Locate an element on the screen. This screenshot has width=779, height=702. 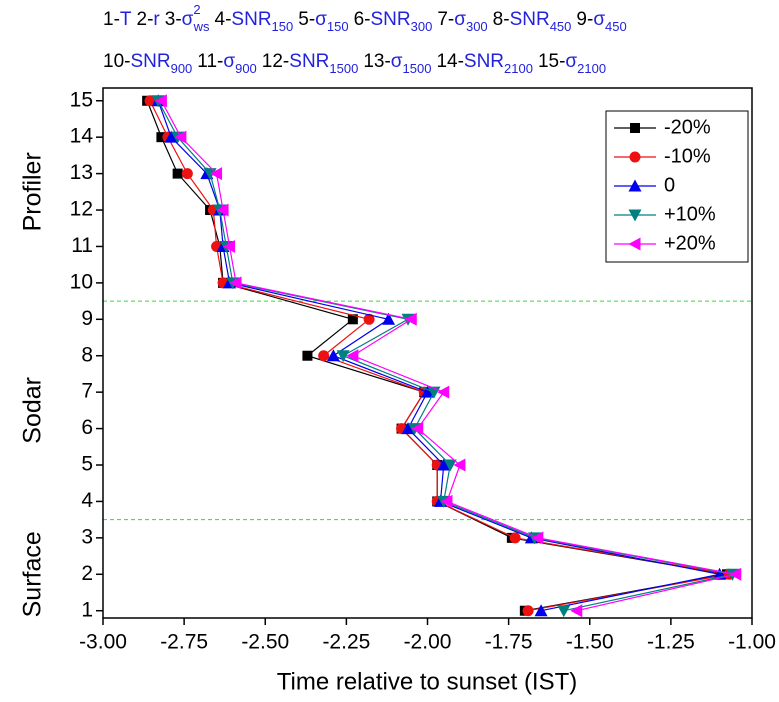
header-sub: 300 is located at coordinates (422, 26).